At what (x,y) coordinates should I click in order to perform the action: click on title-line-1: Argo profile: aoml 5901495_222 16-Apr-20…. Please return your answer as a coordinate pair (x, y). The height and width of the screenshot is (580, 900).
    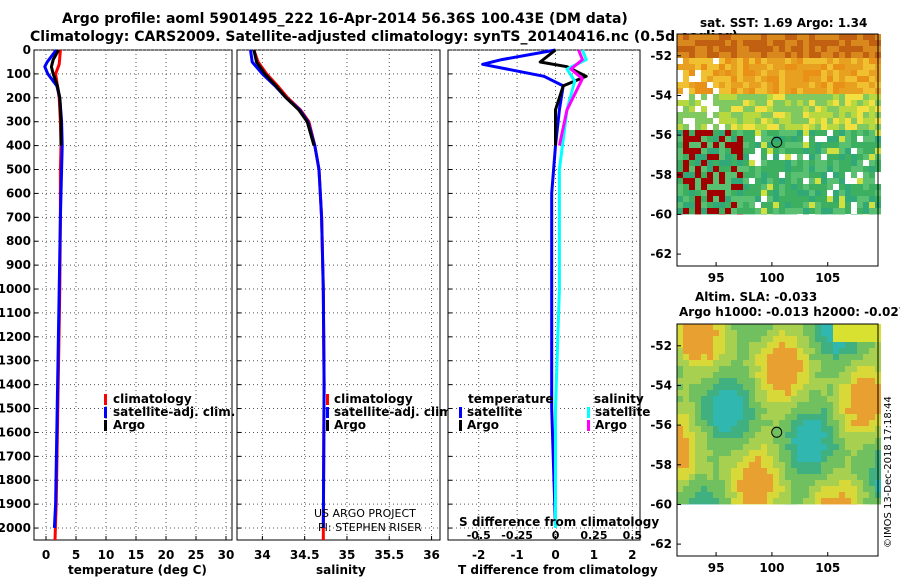
    Looking at the image, I should click on (345, 19).